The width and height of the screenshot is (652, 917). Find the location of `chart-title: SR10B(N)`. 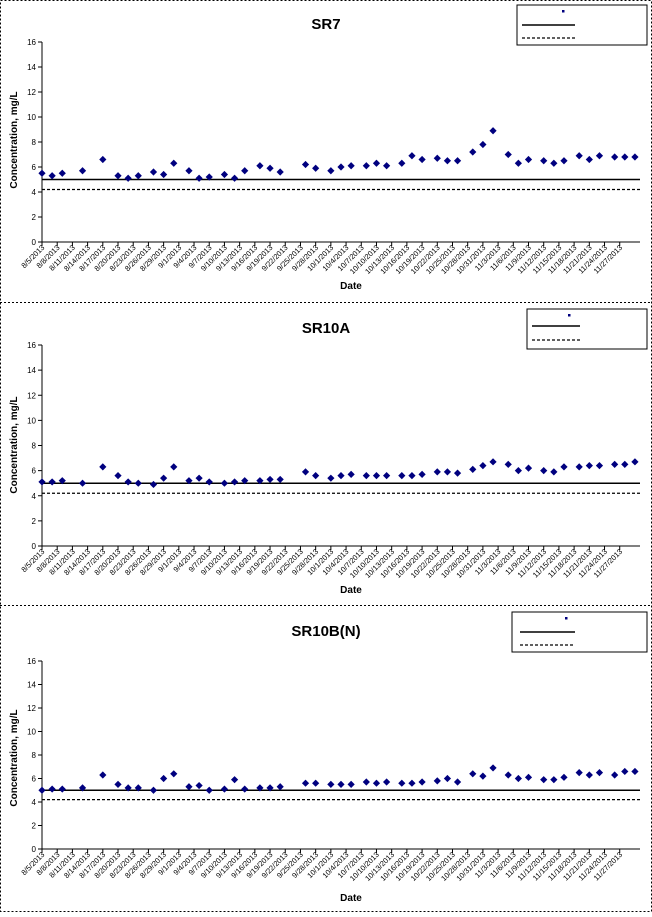

chart-title: SR10B(N) is located at coordinates (325, 631).